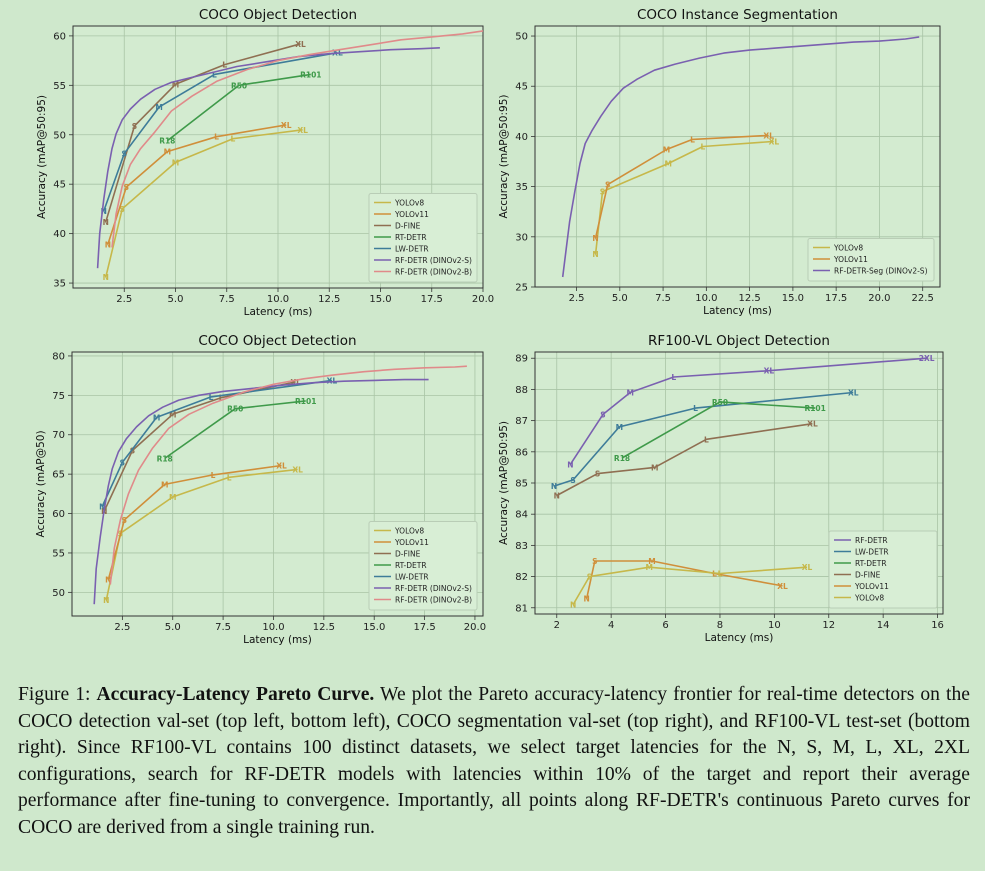 This screenshot has width=985, height=871. What do you see at coordinates (521, 577) in the screenshot?
I see `y-tick-label: 82` at bounding box center [521, 577].